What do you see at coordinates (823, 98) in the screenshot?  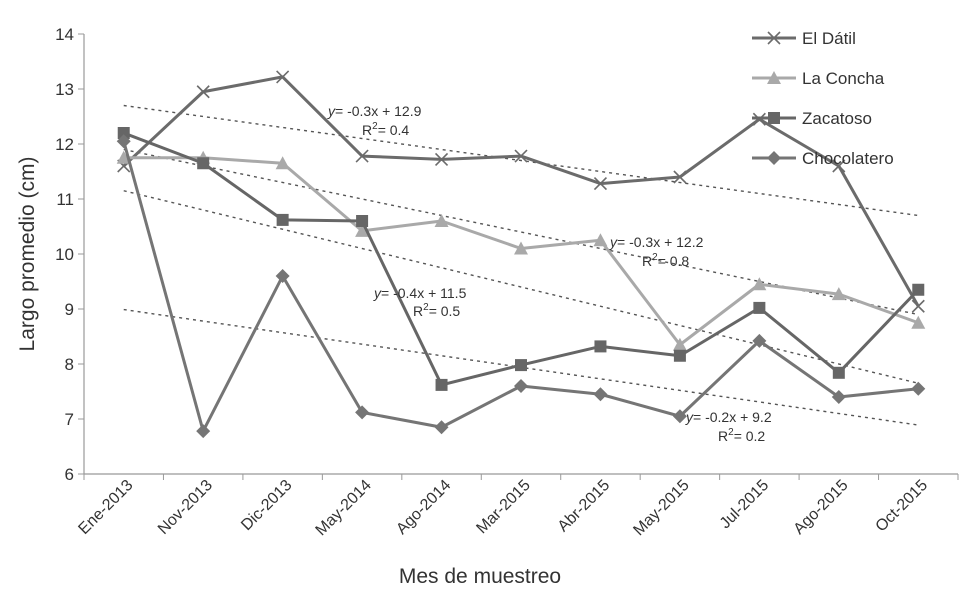 I see `legend: El Dátil La Concha Zacatoso Chocolatero` at bounding box center [823, 98].